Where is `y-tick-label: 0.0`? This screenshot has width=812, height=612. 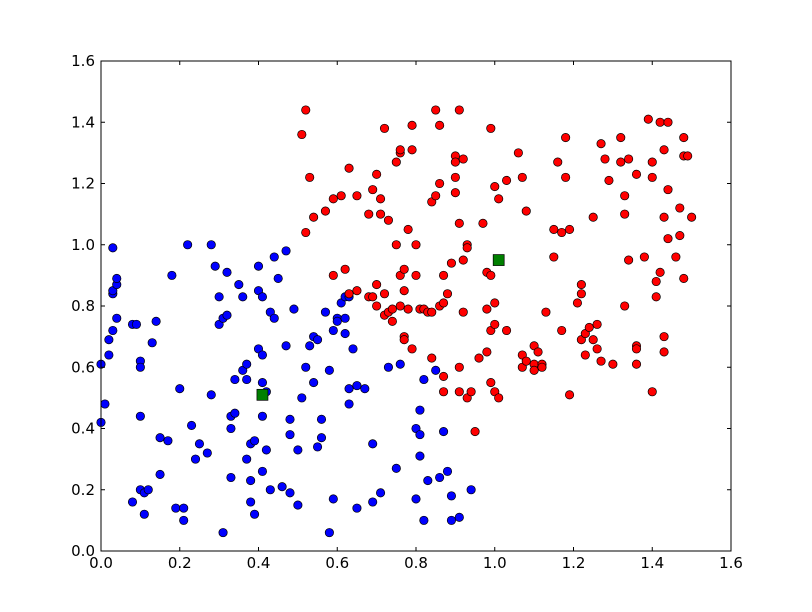 y-tick-label: 0.0 is located at coordinates (83, 551).